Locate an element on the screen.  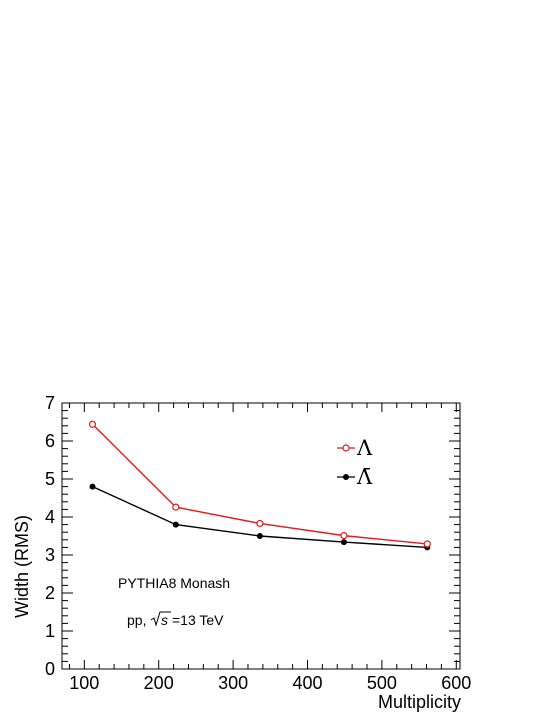
y-tick-label: 3 is located at coordinates (50, 555).